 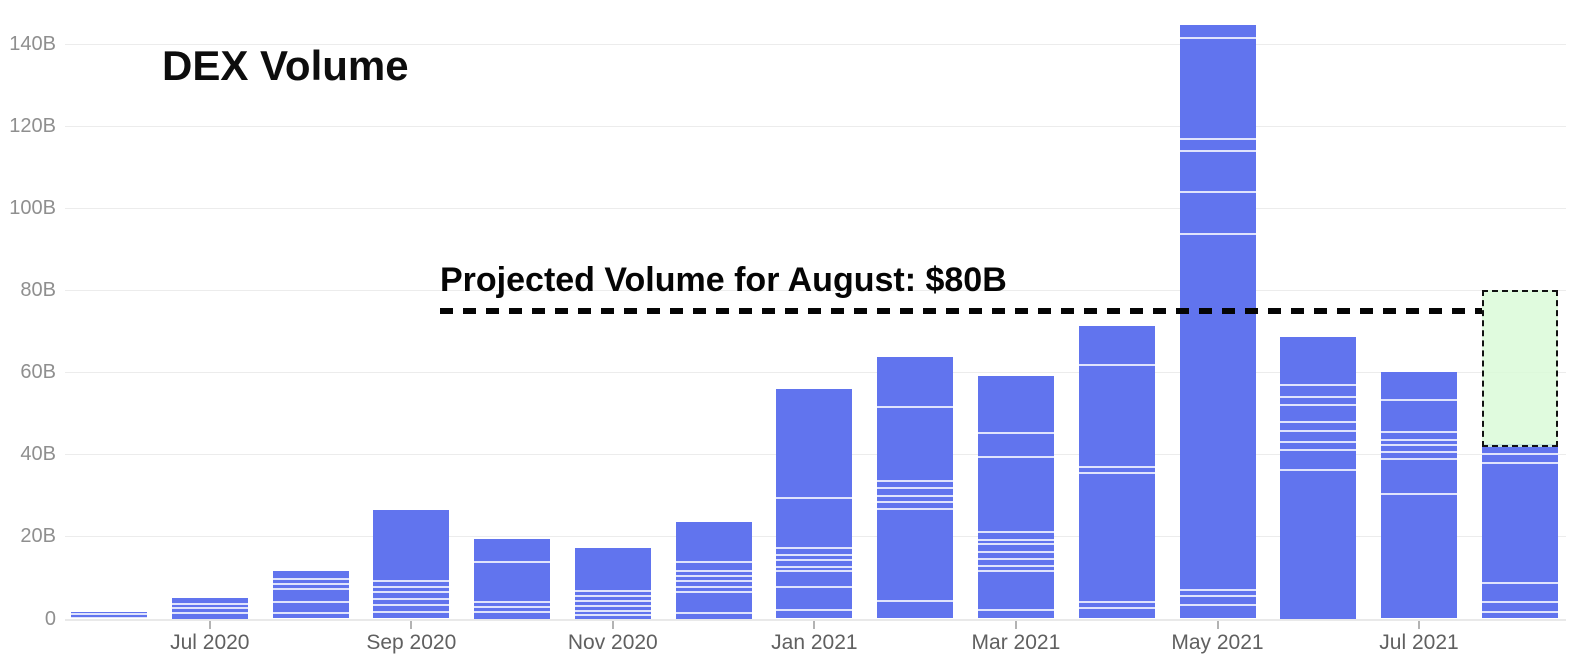 I want to click on y-tick-label: 40B, so click(x=38, y=454).